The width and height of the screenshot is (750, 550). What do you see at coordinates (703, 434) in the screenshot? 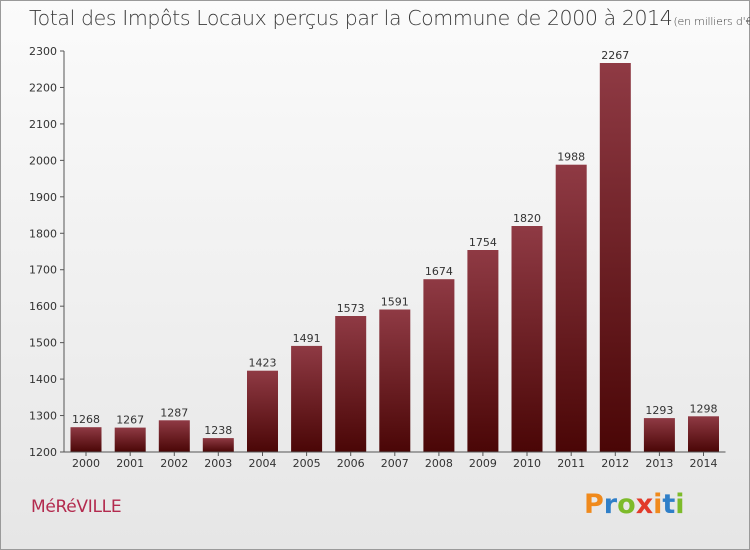
I see `bar-2014` at bounding box center [703, 434].